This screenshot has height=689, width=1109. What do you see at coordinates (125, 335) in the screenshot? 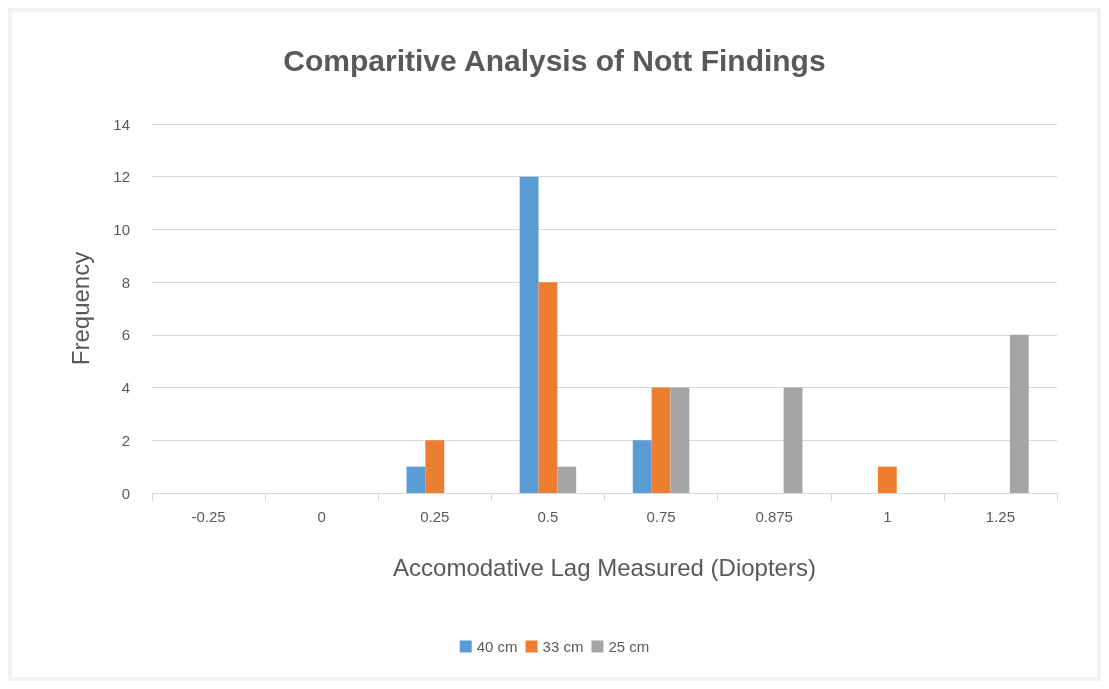
I see `y-tick-label: 6` at bounding box center [125, 335].